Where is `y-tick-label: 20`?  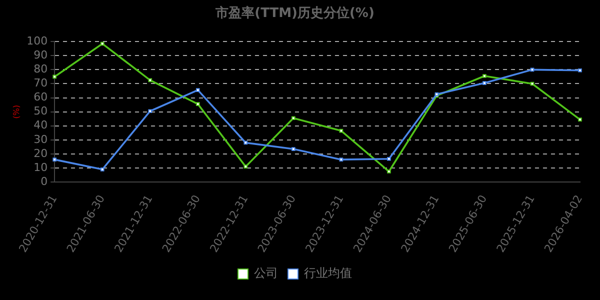
y-tick-label: 20 is located at coordinates (41, 153).